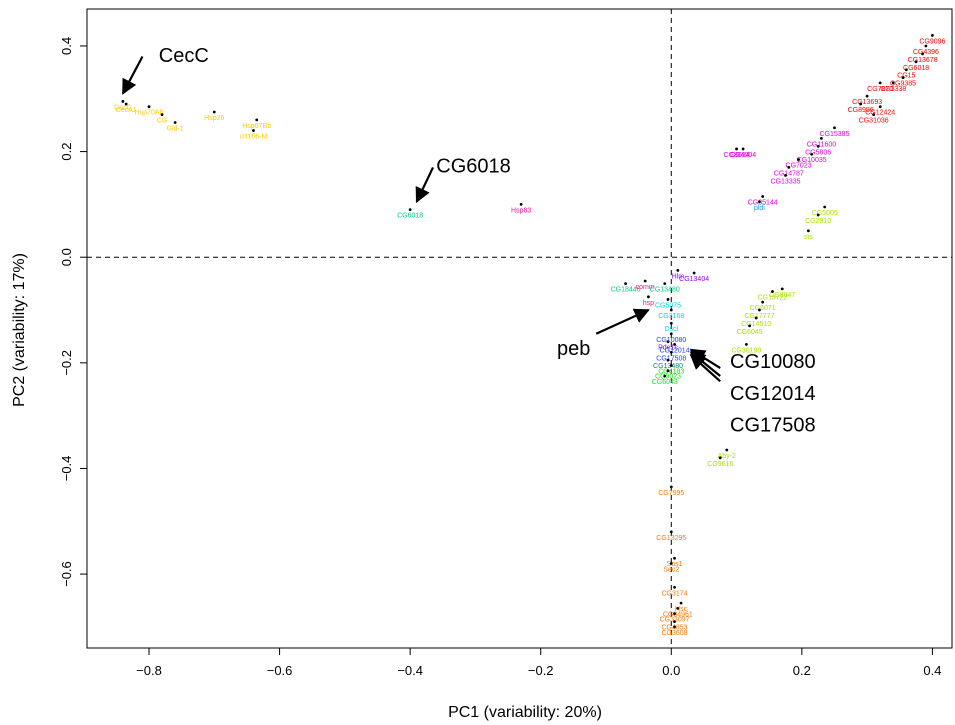 The height and width of the screenshot is (725, 955). Describe the element at coordinates (773, 362) in the screenshot. I see `annotation-label: CG10080` at that location.